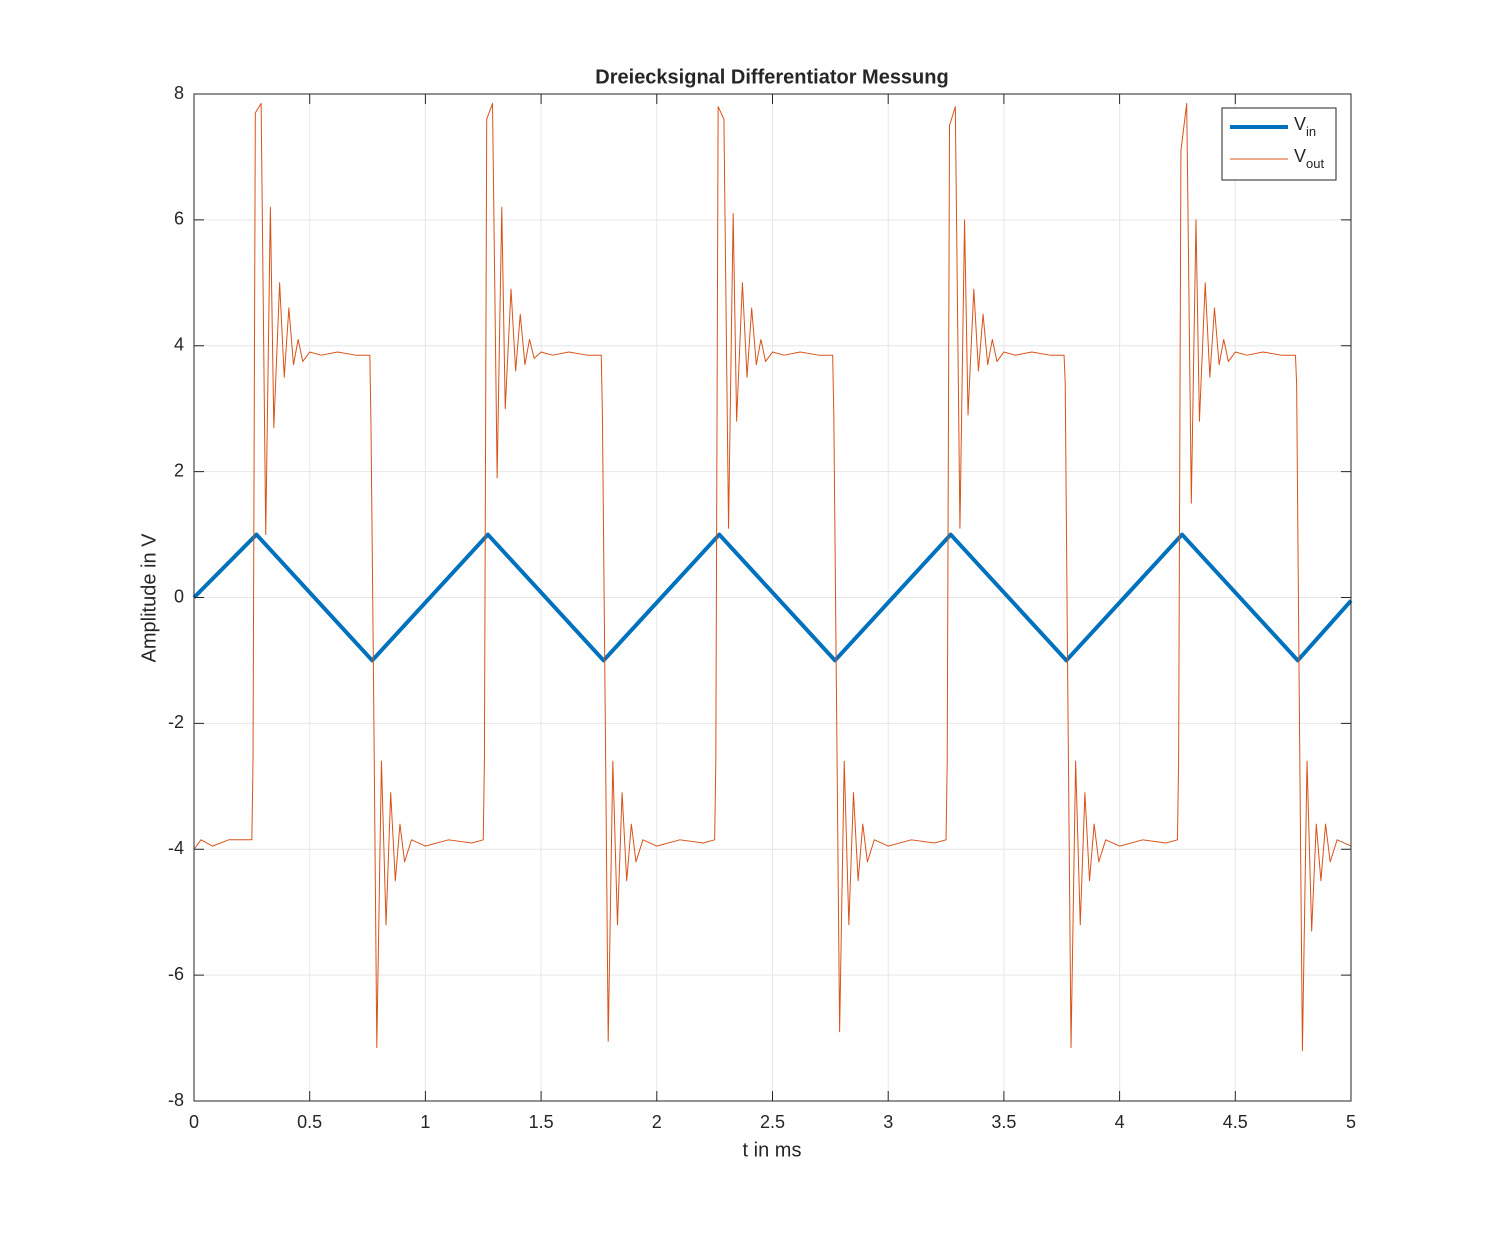  I want to click on x-tick-label: 1, so click(425, 1122).